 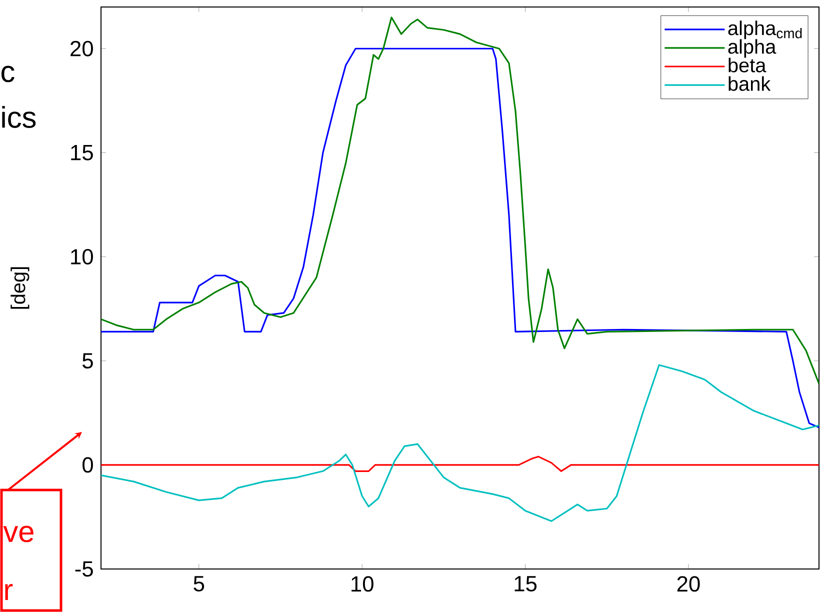 What do you see at coordinates (199, 584) in the screenshot?
I see `x-tick-label: 5` at bounding box center [199, 584].